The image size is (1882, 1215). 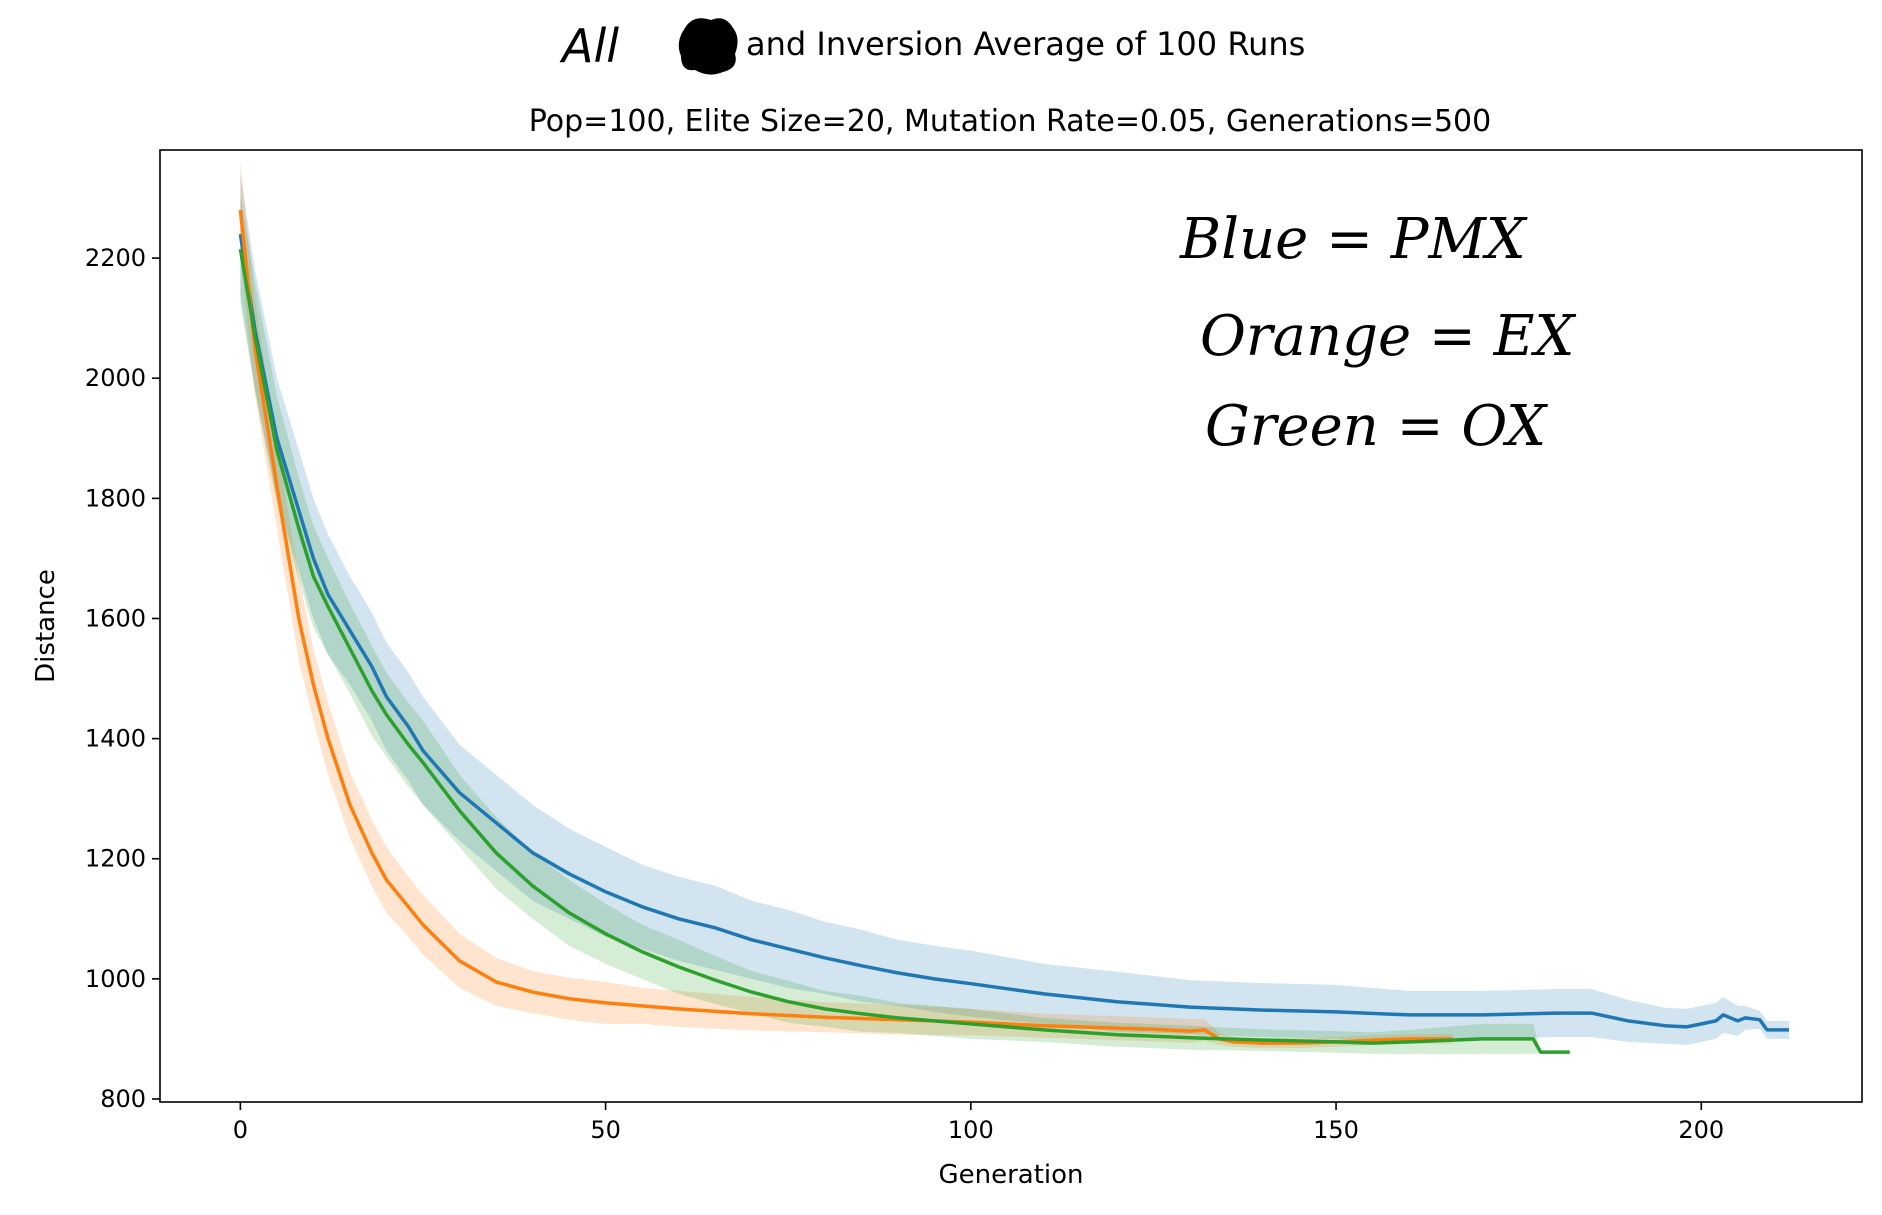 I want to click on redaction-mark, so click(x=708, y=46).